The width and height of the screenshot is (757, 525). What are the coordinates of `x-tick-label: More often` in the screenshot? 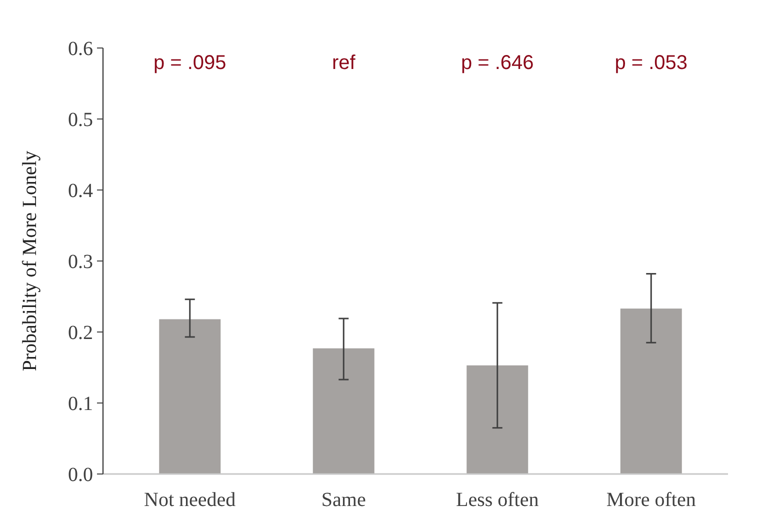 It's located at (651, 500).